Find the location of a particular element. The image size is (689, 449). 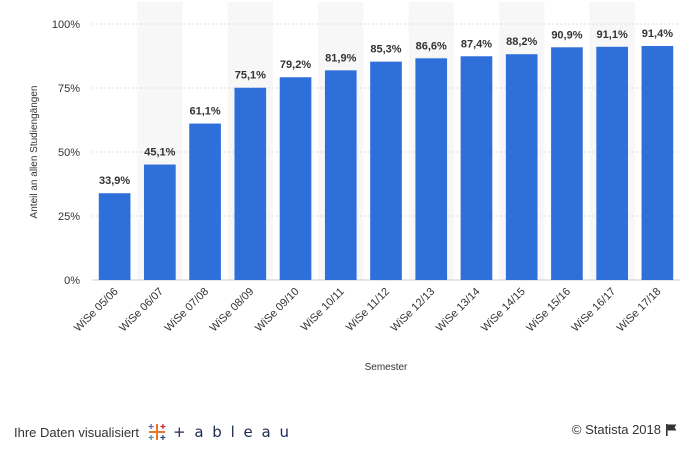

x-axis-label: Semester is located at coordinates (386, 367).